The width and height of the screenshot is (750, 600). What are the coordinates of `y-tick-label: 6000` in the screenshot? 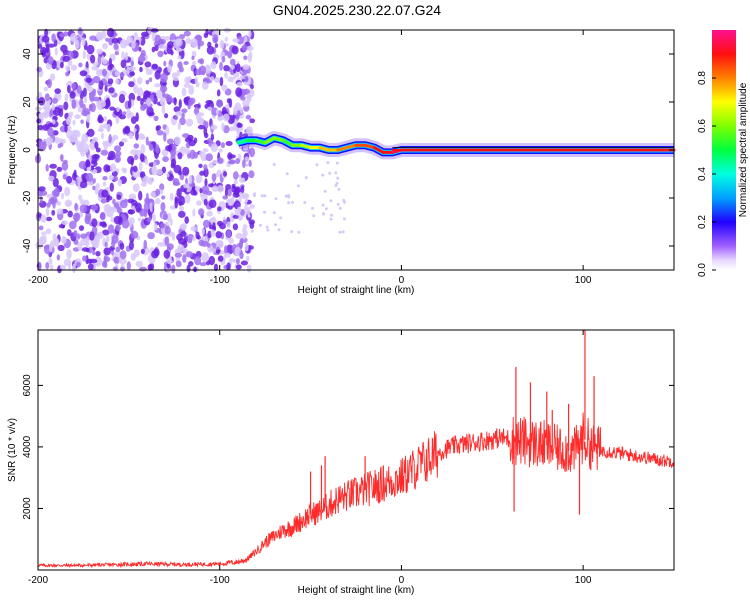 It's located at (27, 385).